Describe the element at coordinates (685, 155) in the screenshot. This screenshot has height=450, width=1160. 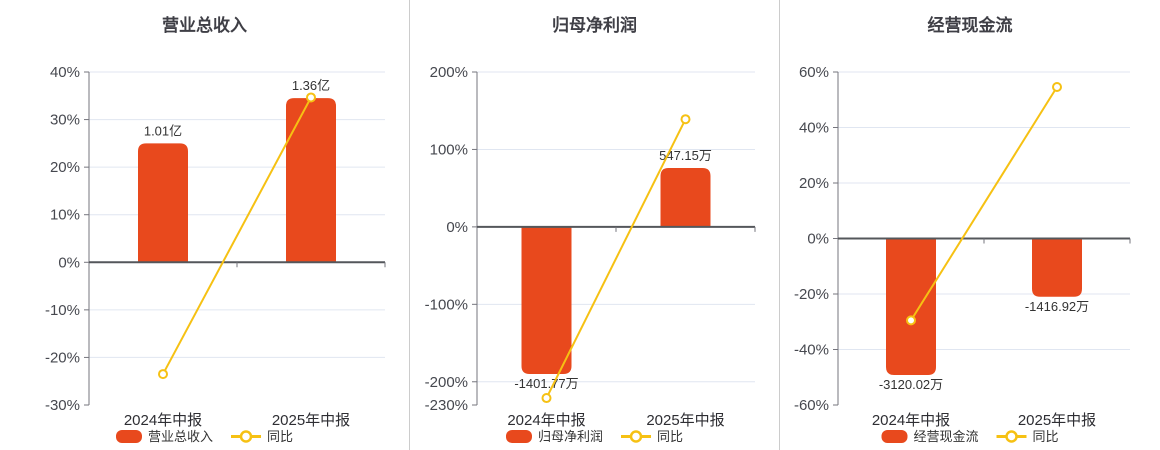
I see `bar-value-label: 547.15万` at that location.